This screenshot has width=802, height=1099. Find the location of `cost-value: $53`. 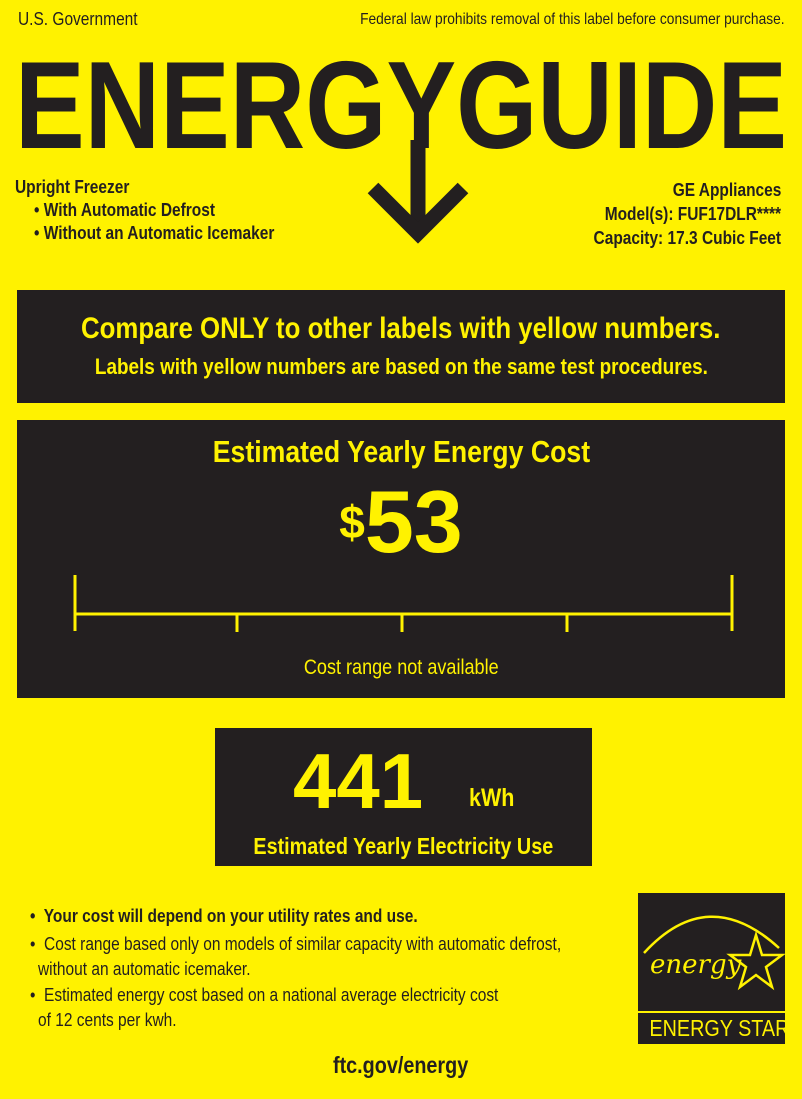

cost-value: $53 is located at coordinates (401, 522).